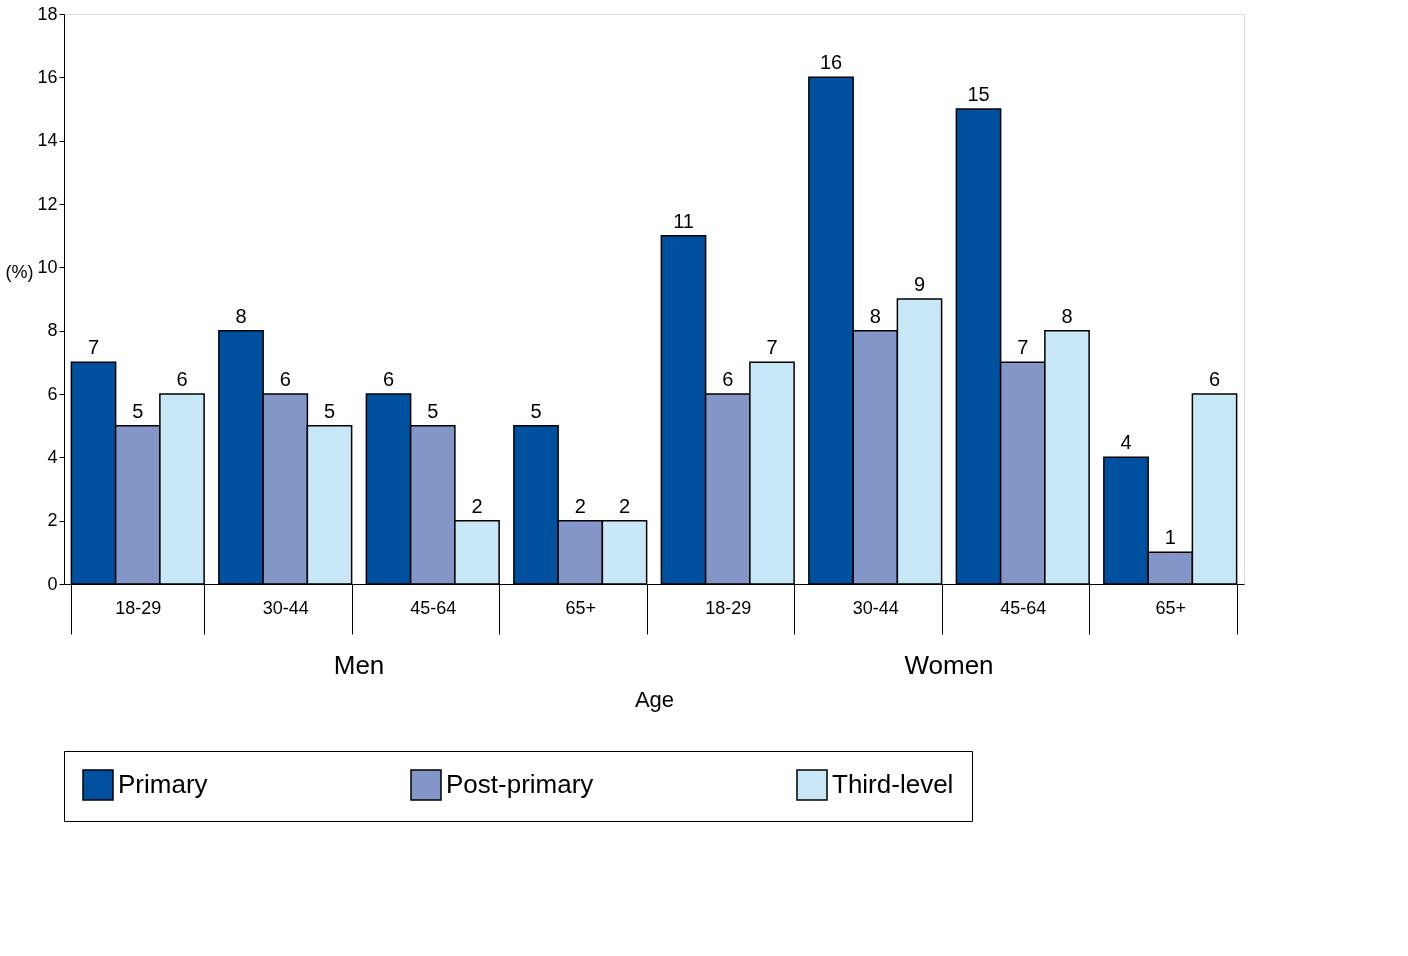  I want to click on y-tick-label: 0, so click(52, 583).